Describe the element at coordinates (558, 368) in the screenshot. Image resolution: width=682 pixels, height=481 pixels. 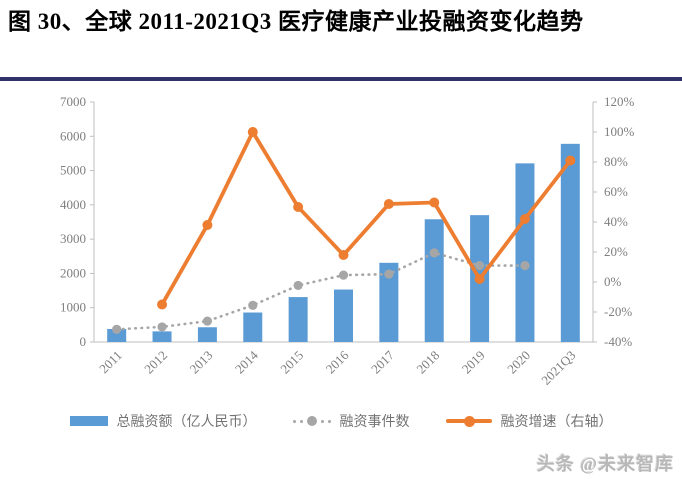
I see `x-axis-label: 2021Q3` at that location.